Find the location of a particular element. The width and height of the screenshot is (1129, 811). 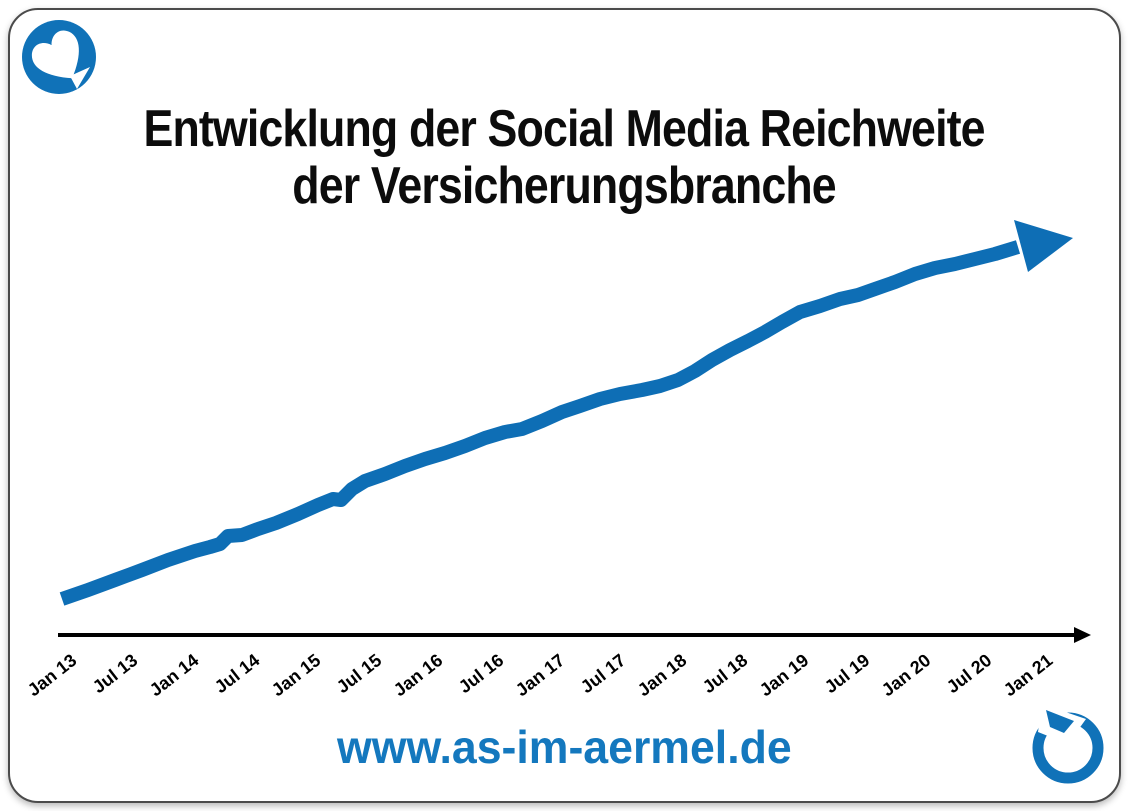

chart-title-line2: der Versicherungsbranche is located at coordinates (564, 186).